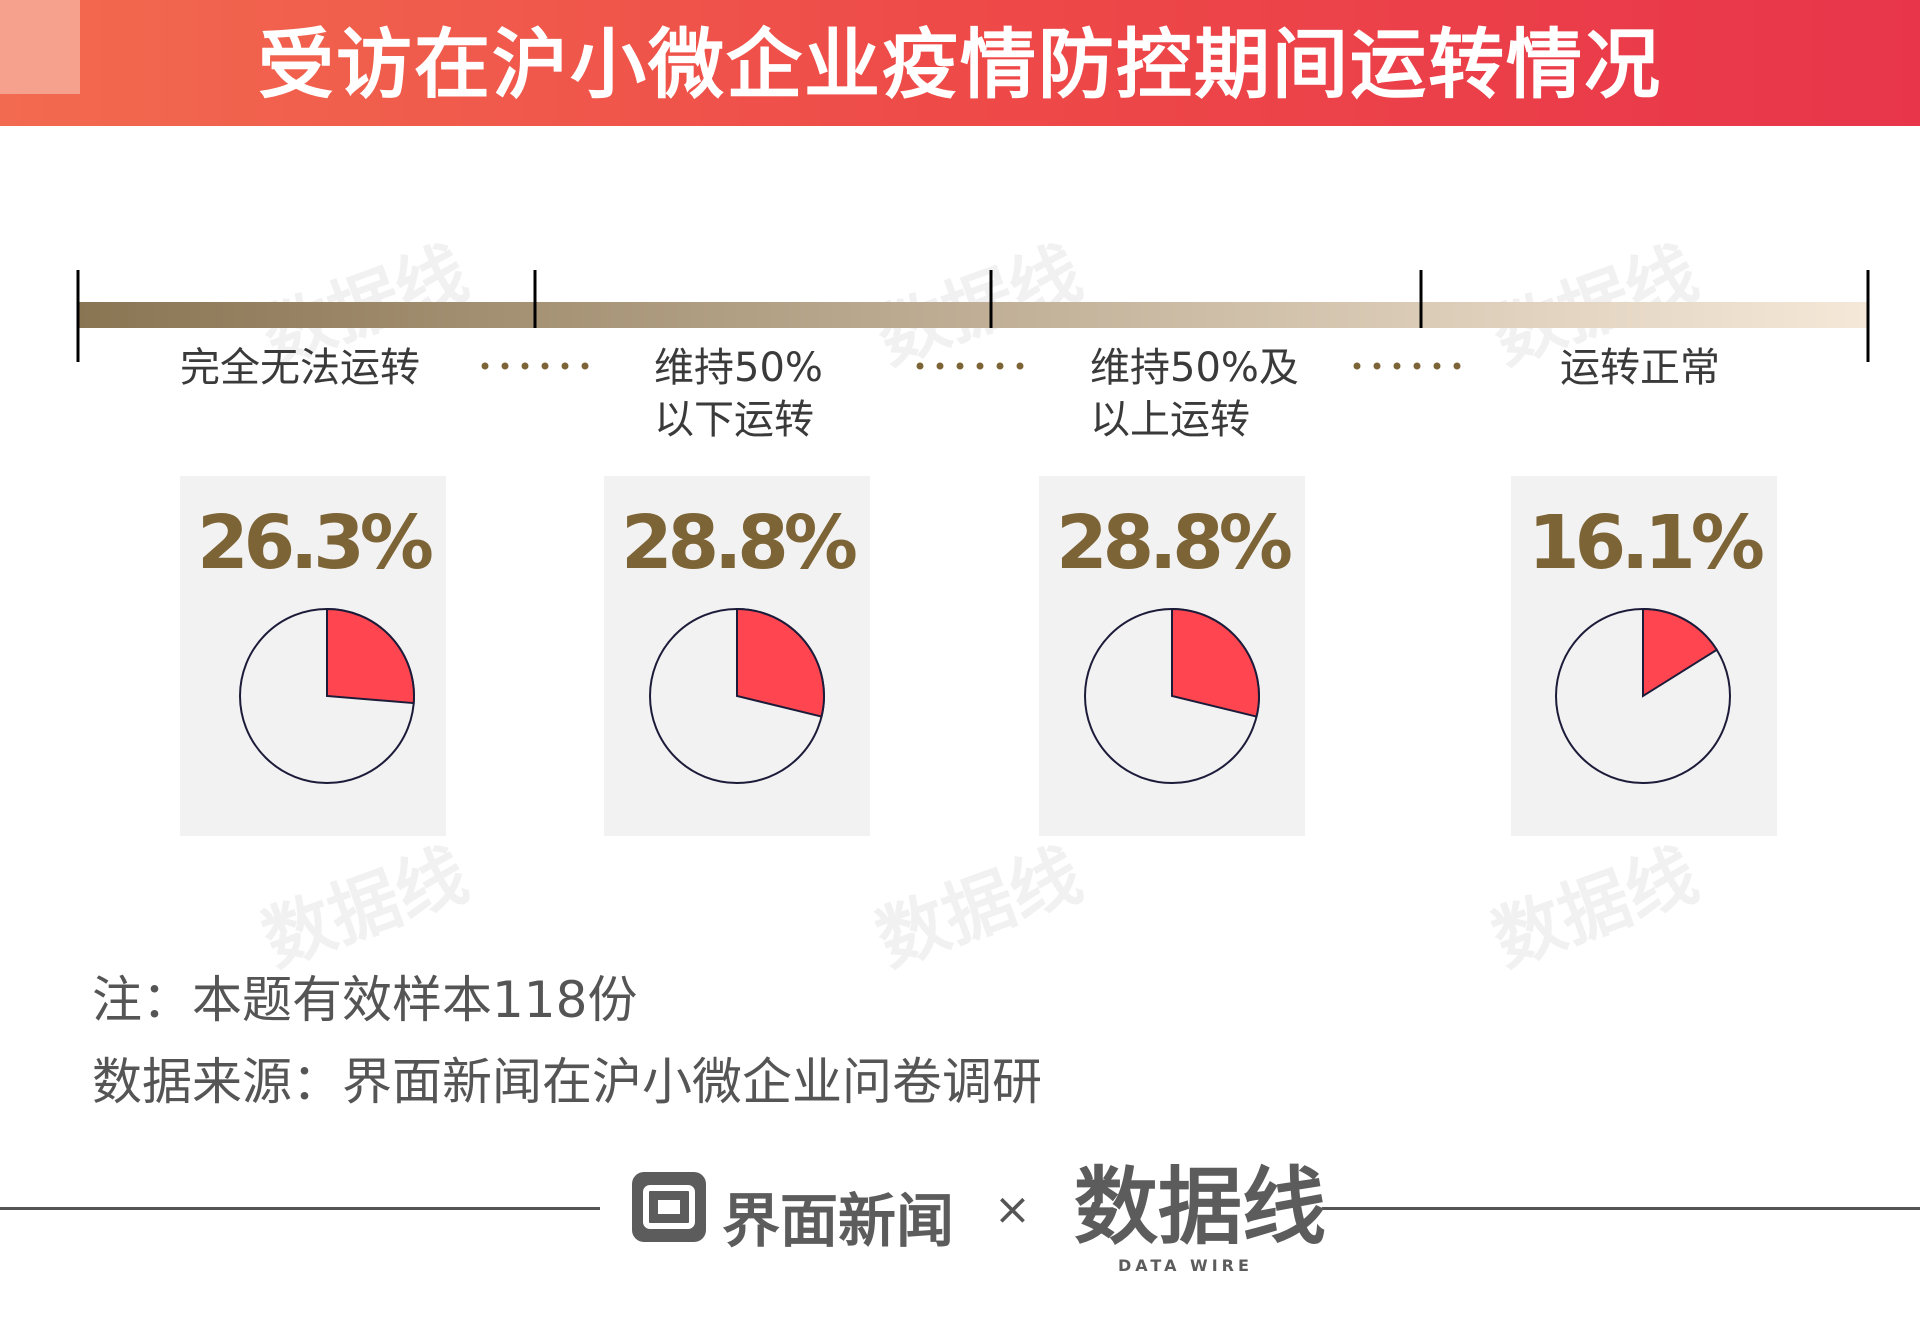  What do you see at coordinates (300, 368) in the screenshot?
I see `scale-label-0: 完全无法运转` at bounding box center [300, 368].